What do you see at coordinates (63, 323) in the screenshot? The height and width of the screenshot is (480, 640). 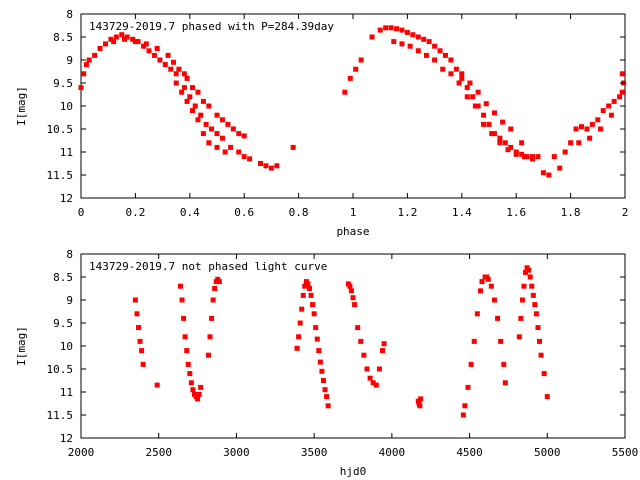 I see `unphased-y-tick-label: 9.5` at bounding box center [63, 323].